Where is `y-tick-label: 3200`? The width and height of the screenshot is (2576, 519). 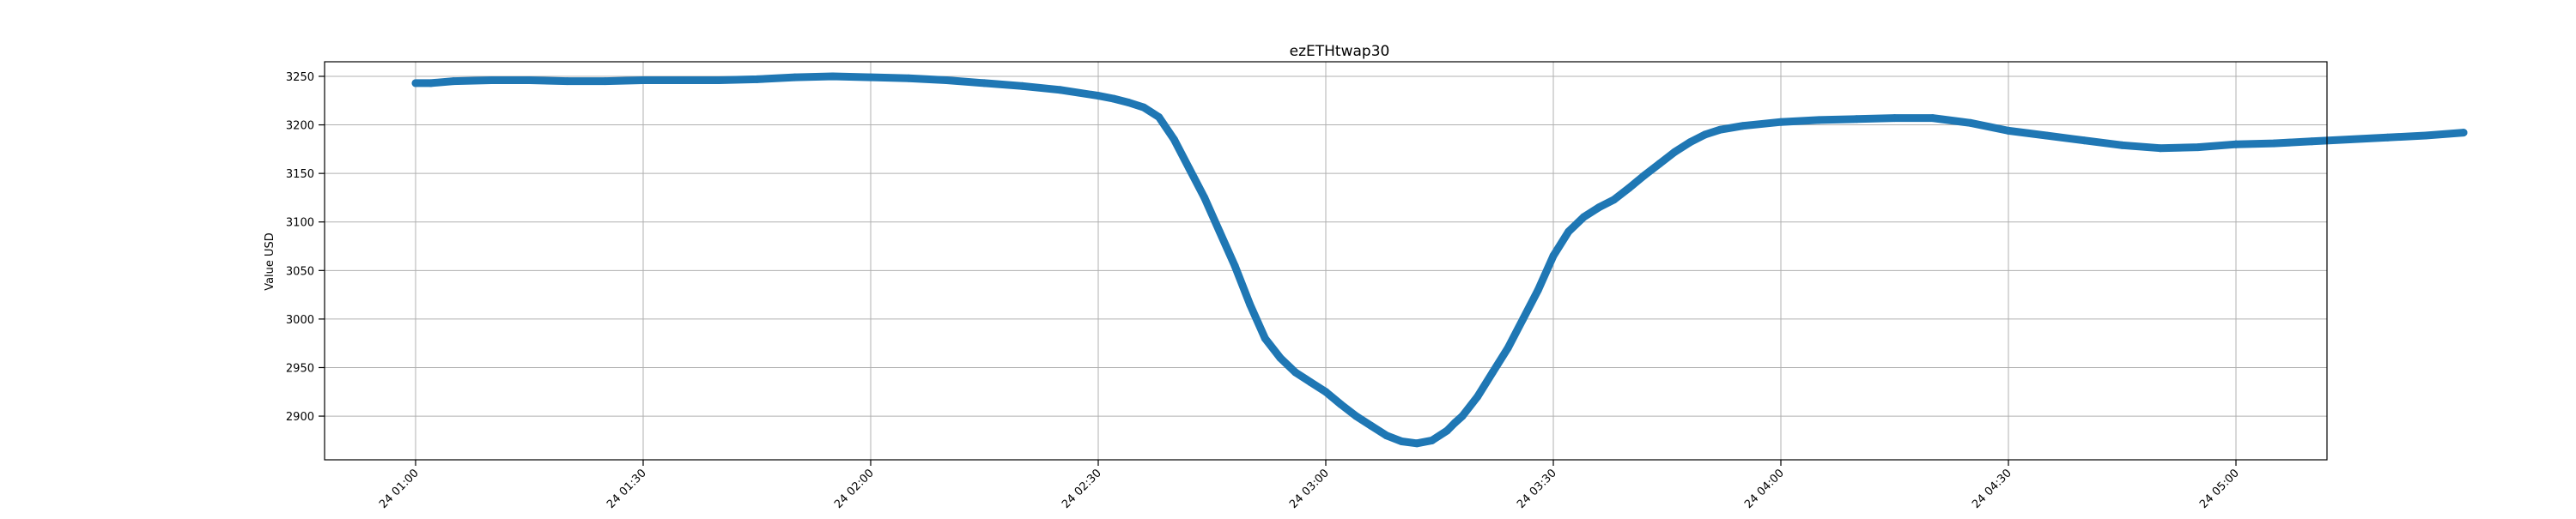
y-tick-label: 3200 is located at coordinates (300, 126).